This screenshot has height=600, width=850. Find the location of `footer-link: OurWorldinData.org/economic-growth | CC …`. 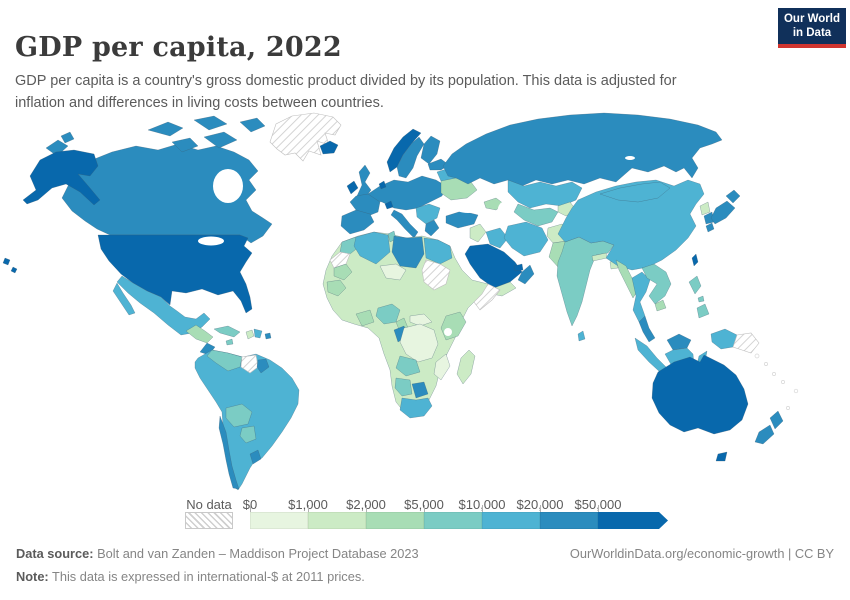

footer-link: OurWorldinData.org/economic-growth | CC … is located at coordinates (701, 553).